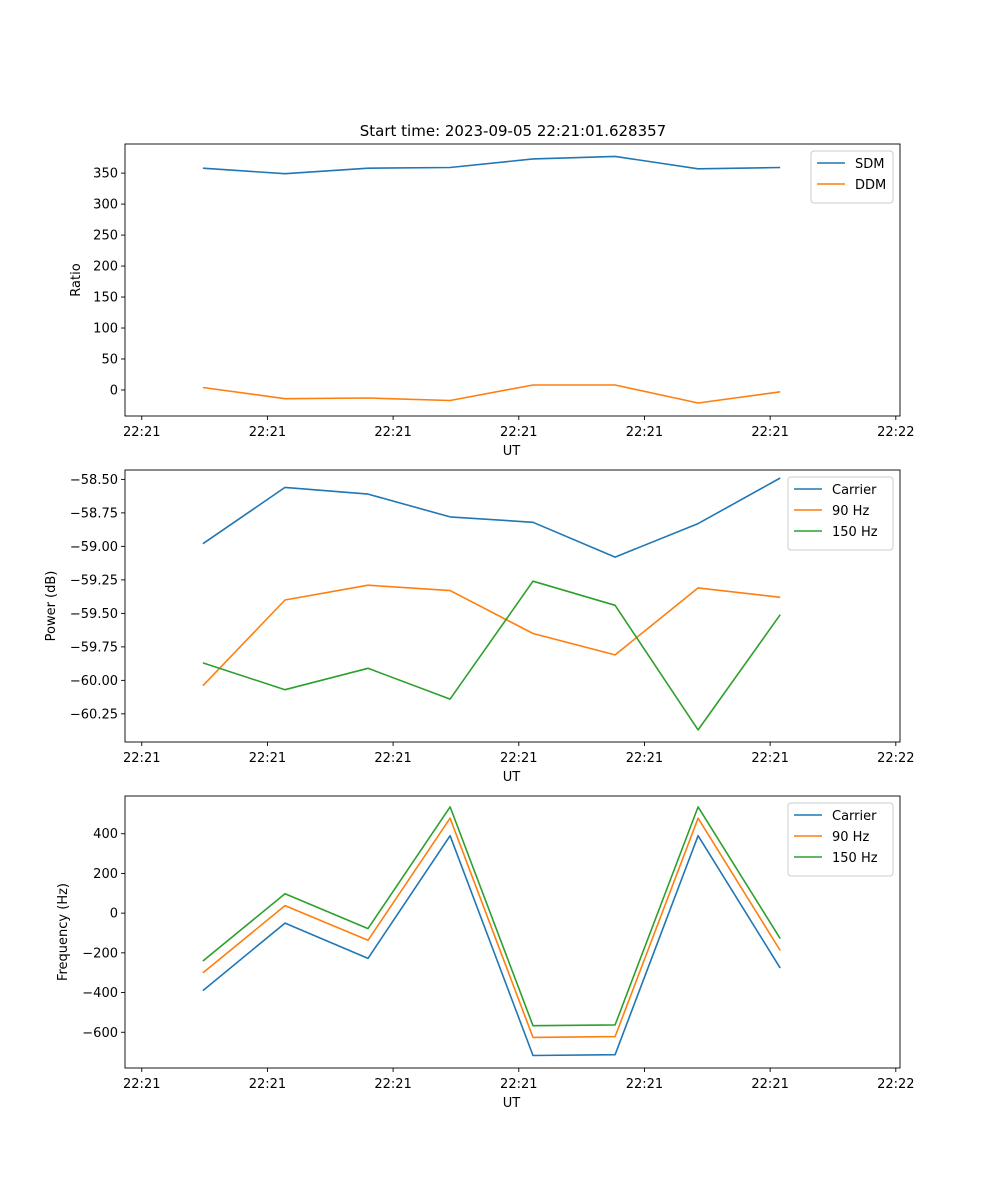  What do you see at coordinates (76, 279) in the screenshot?
I see `y-axis-label: Ratio` at bounding box center [76, 279].